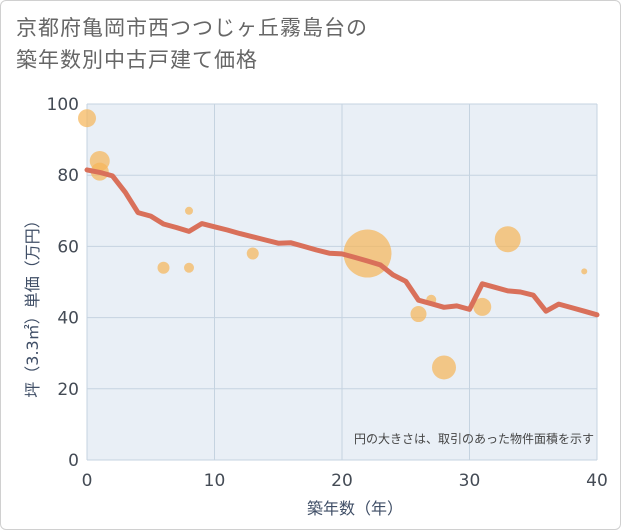  I want to click on x-tick-label: 0, so click(87, 481).